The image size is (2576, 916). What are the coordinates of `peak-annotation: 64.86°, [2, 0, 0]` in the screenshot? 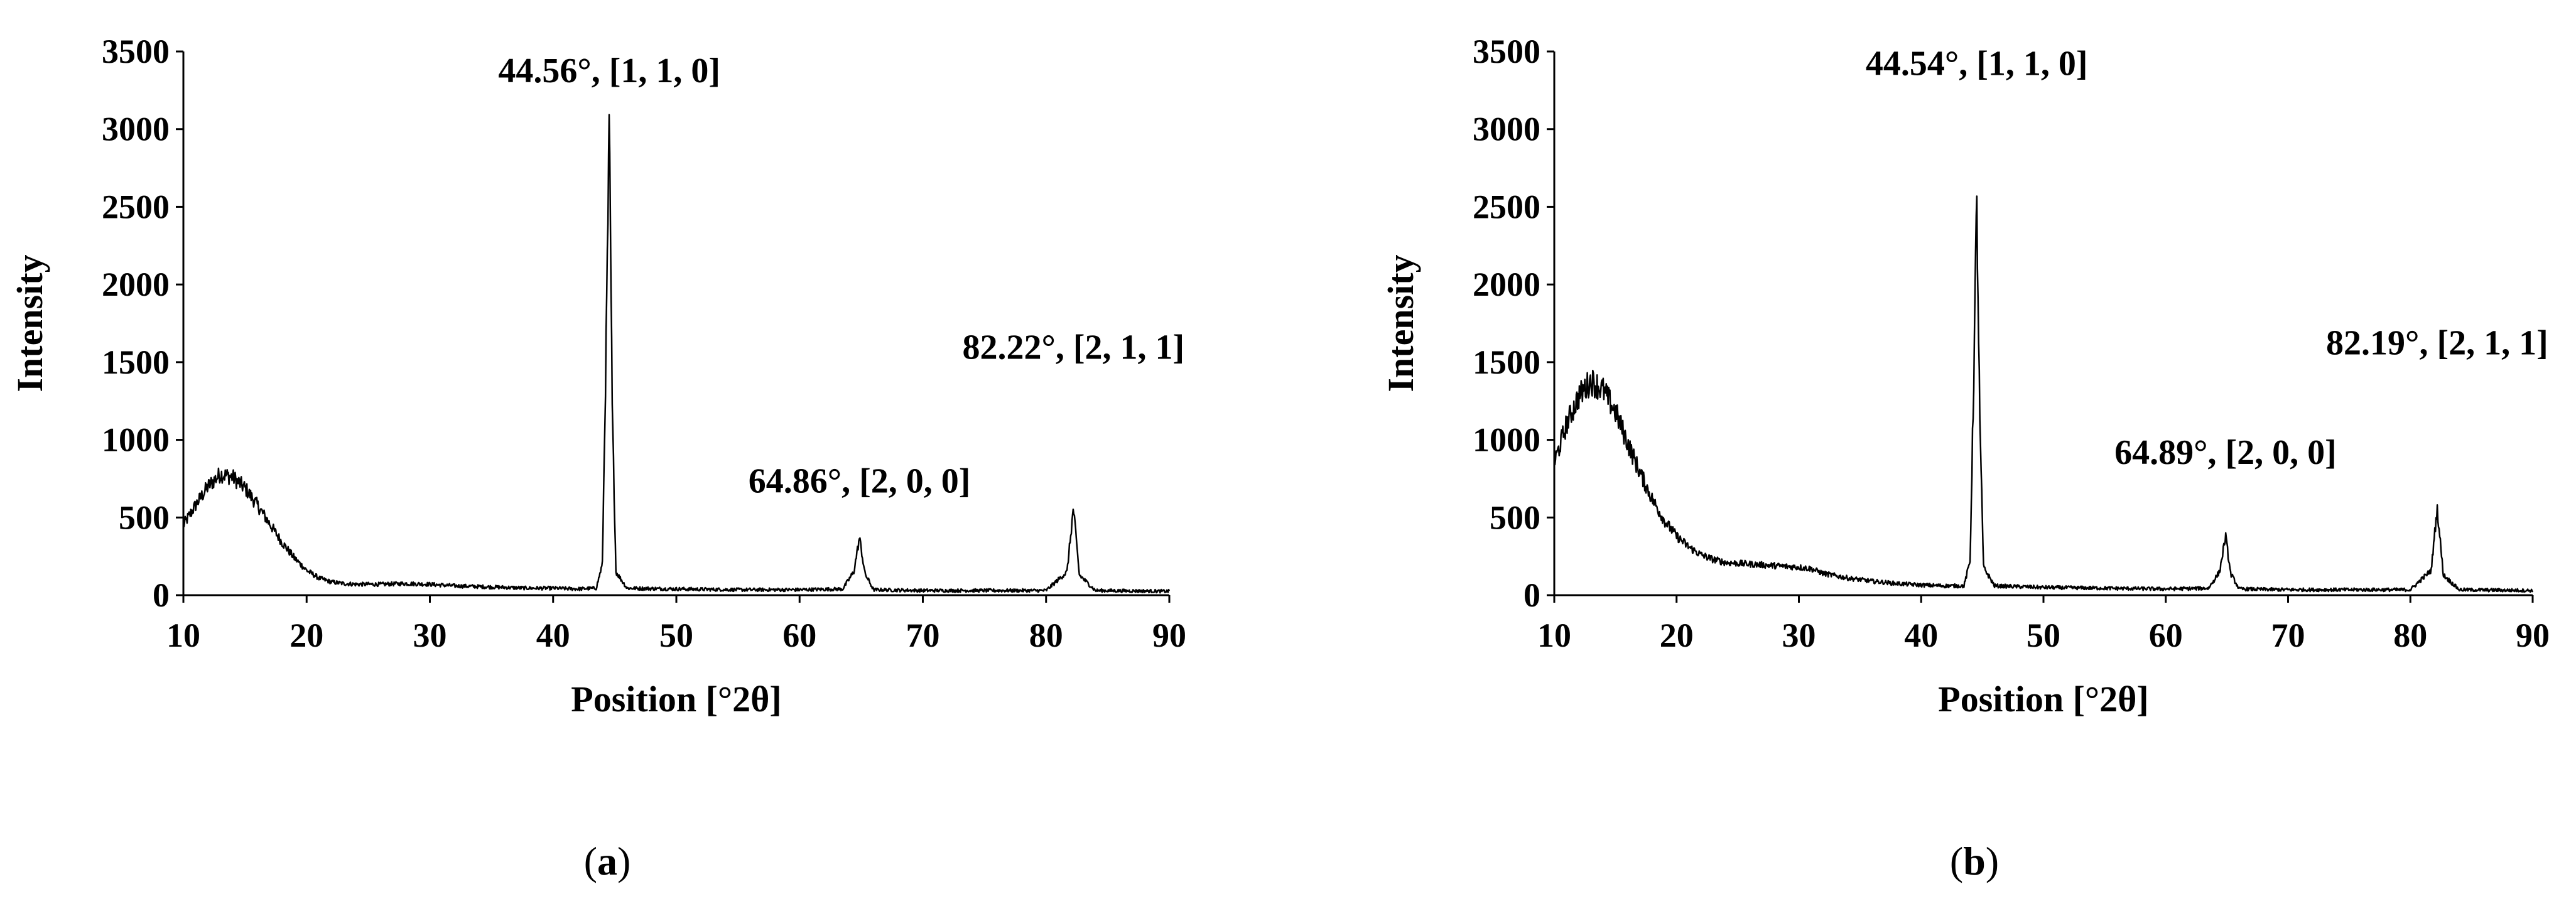 It's located at (860, 481).